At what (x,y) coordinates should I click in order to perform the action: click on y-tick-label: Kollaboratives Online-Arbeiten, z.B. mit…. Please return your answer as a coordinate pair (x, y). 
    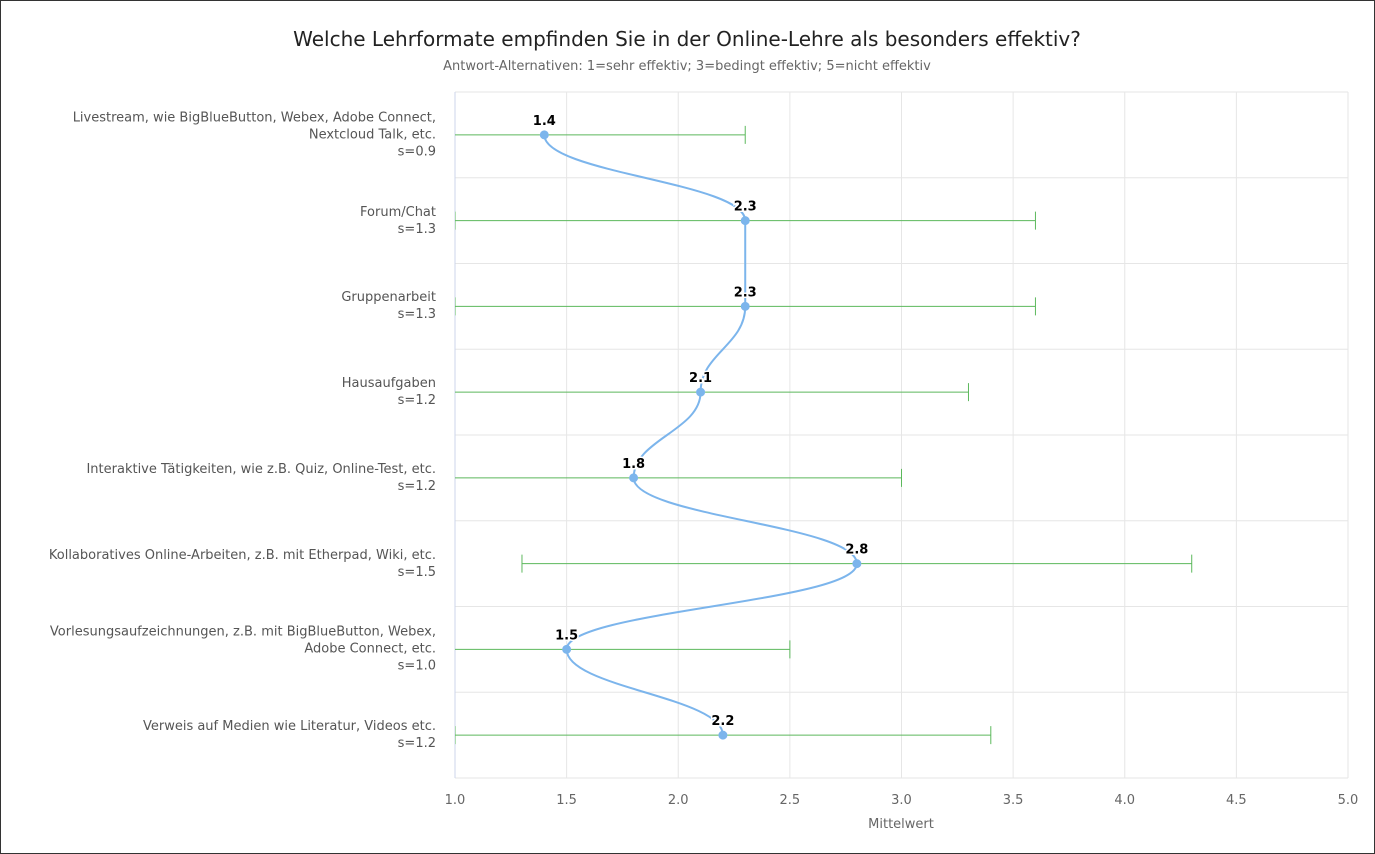
    Looking at the image, I should click on (225, 564).